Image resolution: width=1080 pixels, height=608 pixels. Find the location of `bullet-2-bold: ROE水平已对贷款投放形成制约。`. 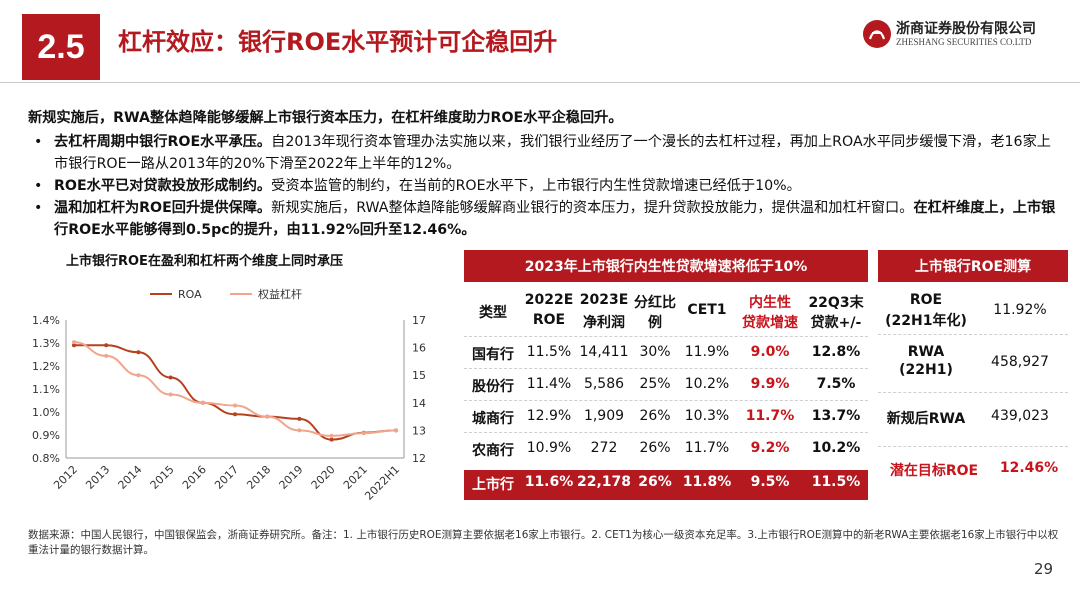

bullet-2-bold: ROE水平已对贷款投放形成制约。 is located at coordinates (163, 186).